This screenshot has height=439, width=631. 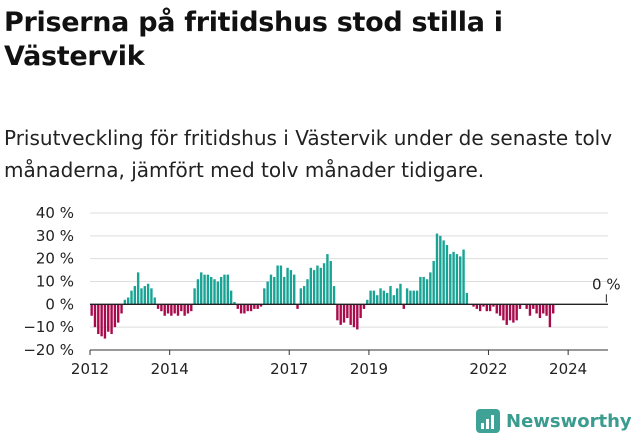 What do you see at coordinates (170, 369) in the screenshot?
I see `x-tick-label: 2014` at bounding box center [170, 369].